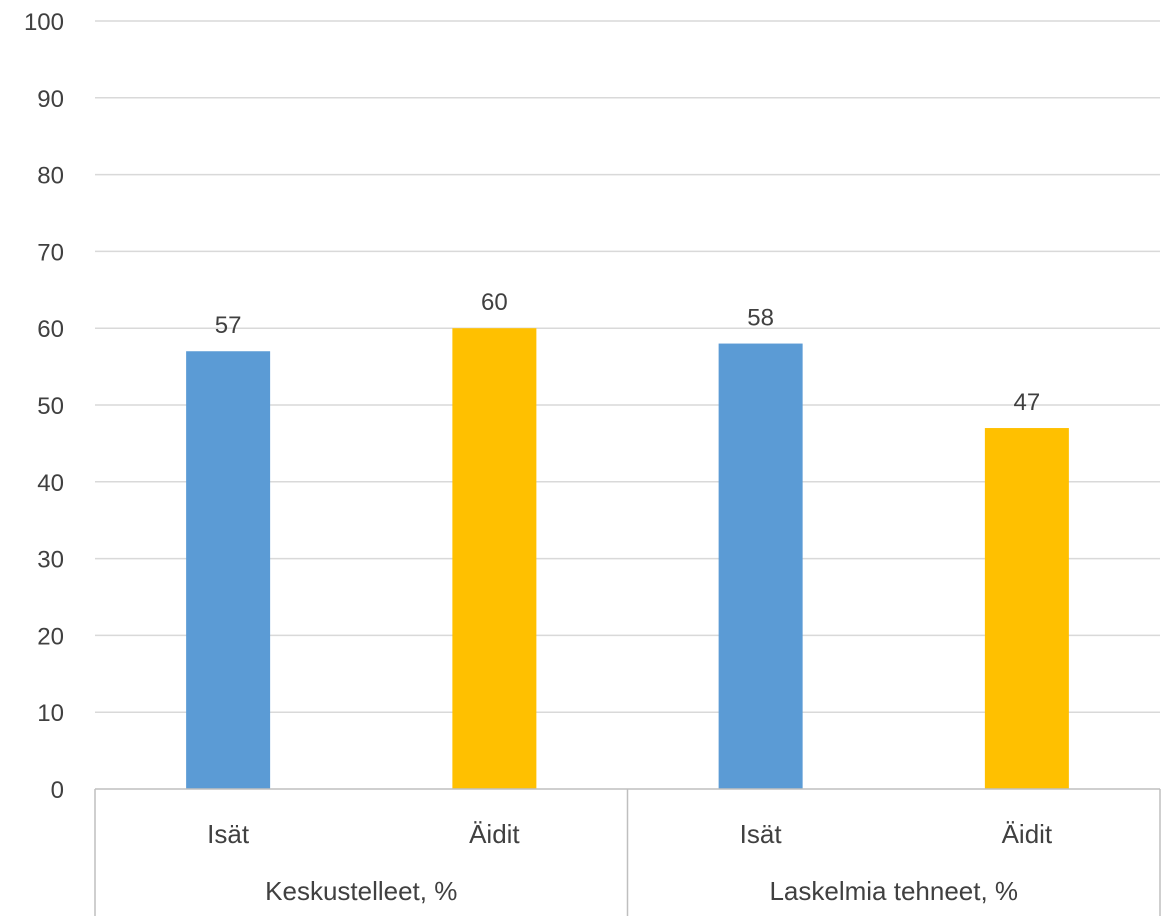 This screenshot has width=1170, height=916. Describe the element at coordinates (760, 318) in the screenshot. I see `data-label: 58` at that location.